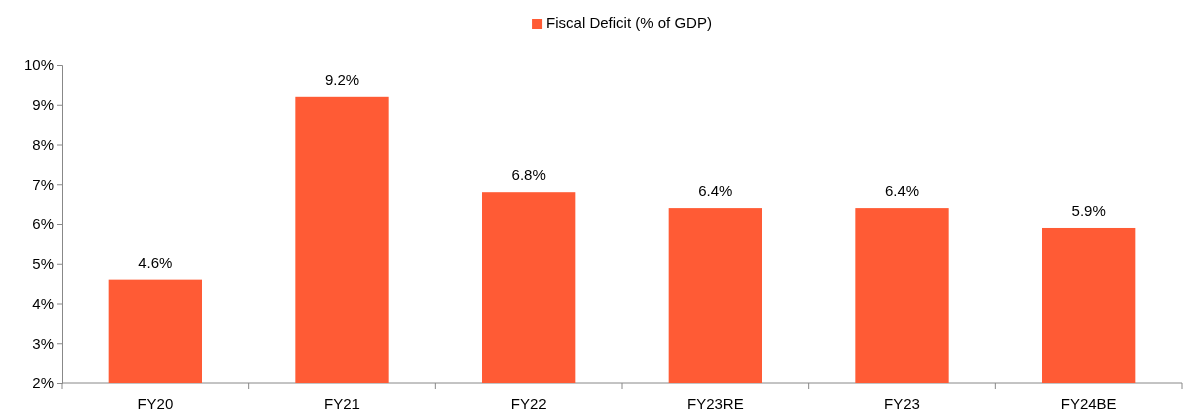  I want to click on data-label: 9.2%, so click(342, 79).